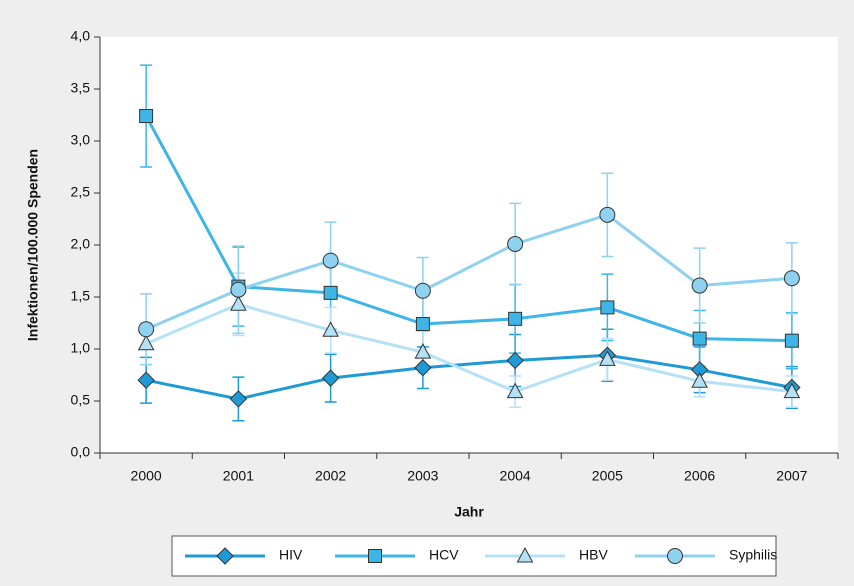 The width and height of the screenshot is (854, 586). Describe the element at coordinates (291, 555) in the screenshot. I see `legend-label: HIV` at that location.